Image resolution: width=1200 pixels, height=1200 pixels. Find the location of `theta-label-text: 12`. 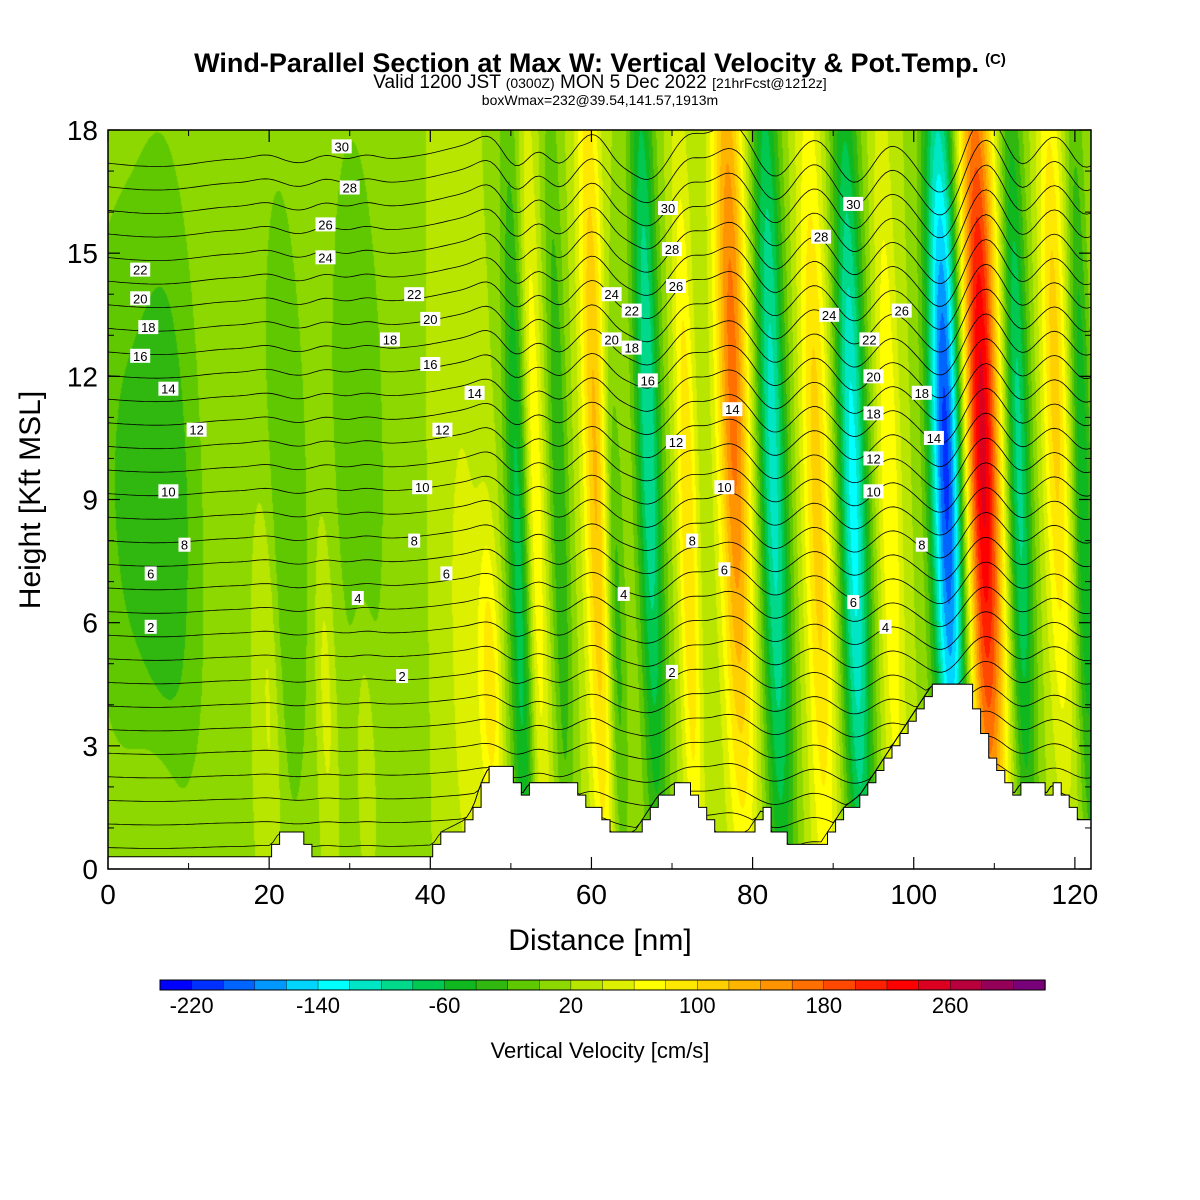

theta-label-text: 12 is located at coordinates (196, 430).